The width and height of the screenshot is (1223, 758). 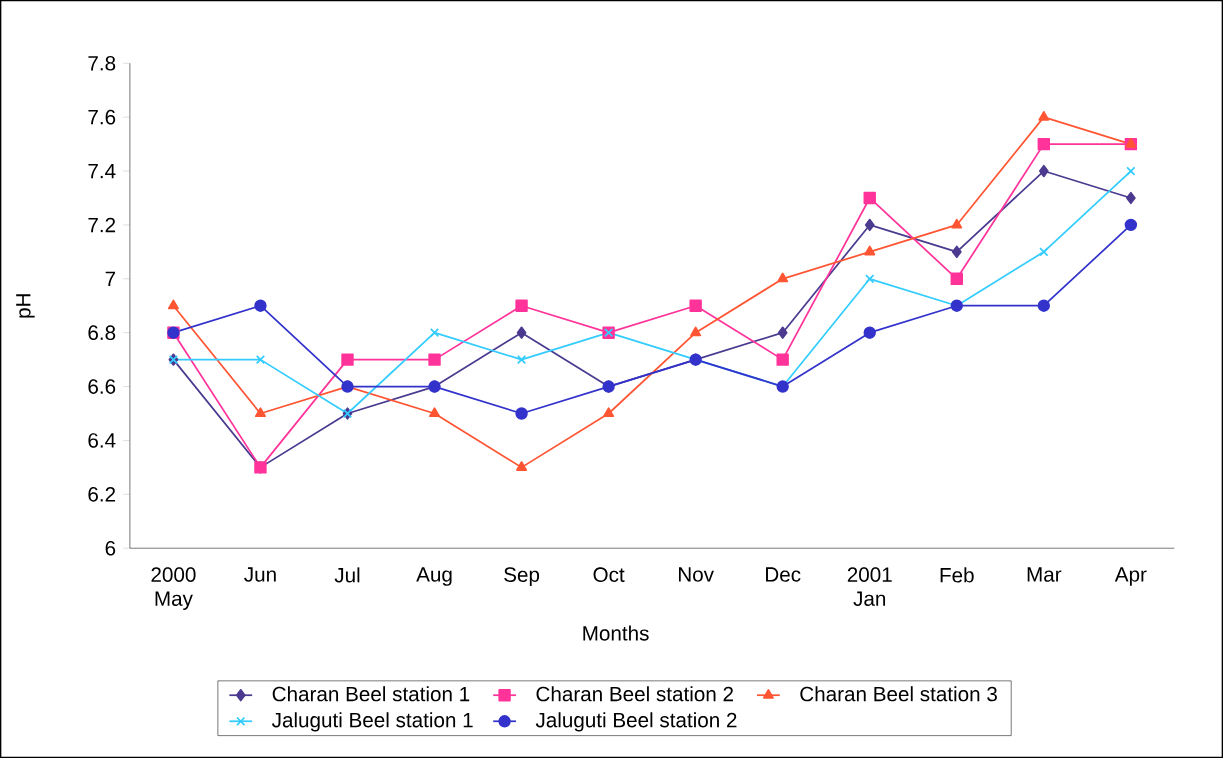 What do you see at coordinates (173, 589) in the screenshot?
I see `x-tick-label: 2000 May` at bounding box center [173, 589].